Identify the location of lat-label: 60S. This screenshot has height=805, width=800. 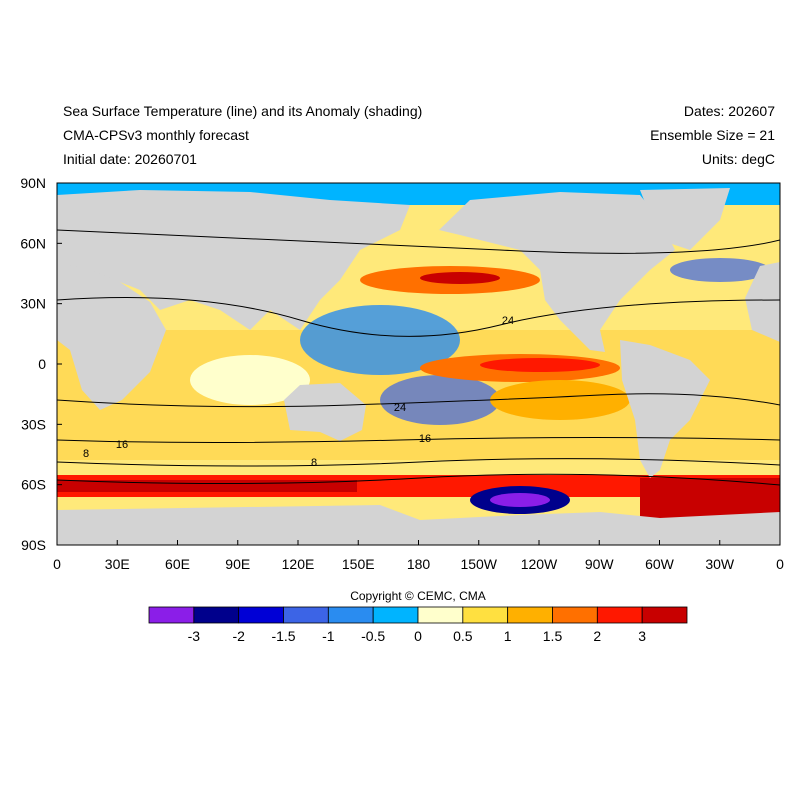
(33, 485).